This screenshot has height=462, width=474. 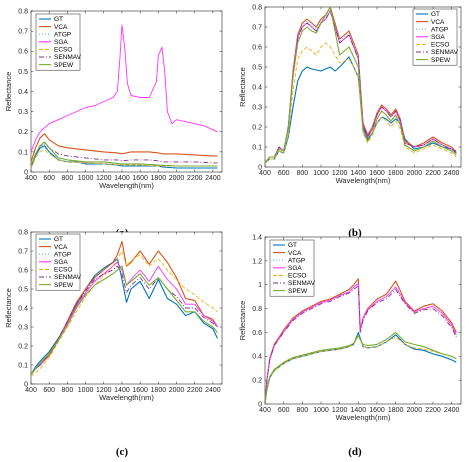 I want to click on series-line-ecso, so click(x=361, y=369).